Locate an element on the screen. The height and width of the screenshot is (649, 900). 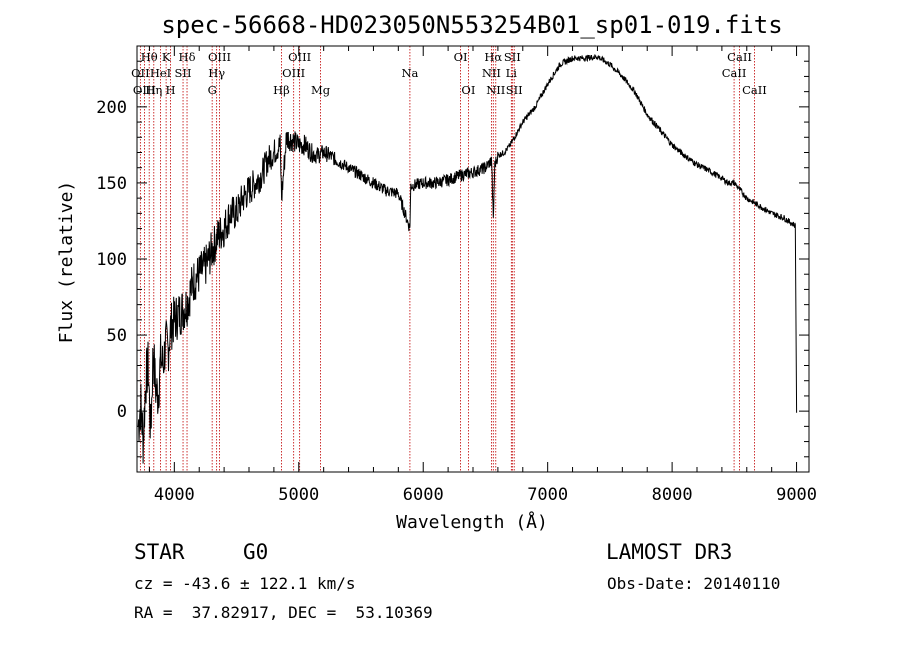
spectral-line-label: Hδ is located at coordinates (187, 57).